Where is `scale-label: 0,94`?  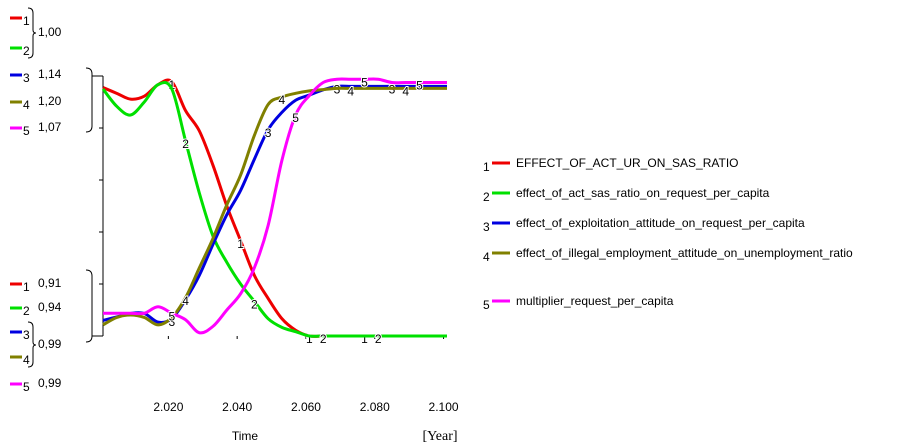
scale-label: 0,94 is located at coordinates (50, 307).